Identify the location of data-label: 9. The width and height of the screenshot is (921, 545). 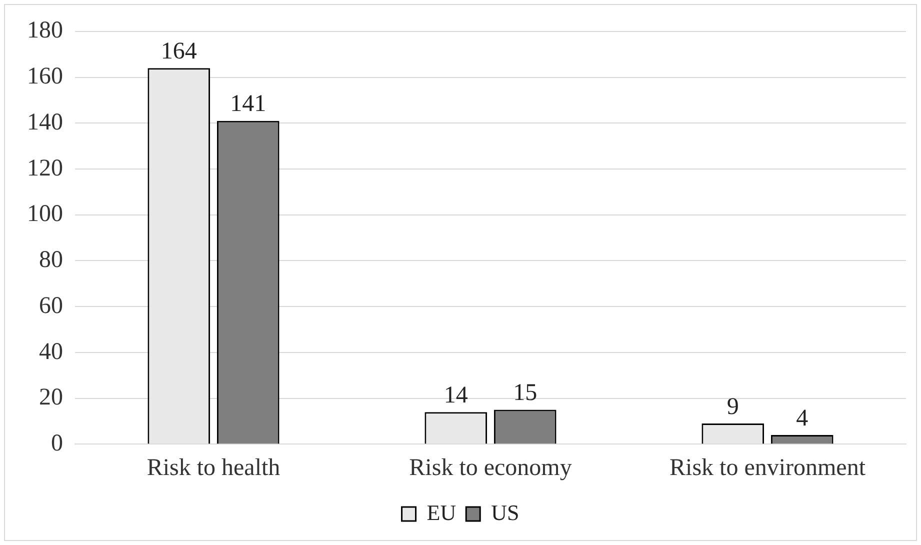
(732, 407).